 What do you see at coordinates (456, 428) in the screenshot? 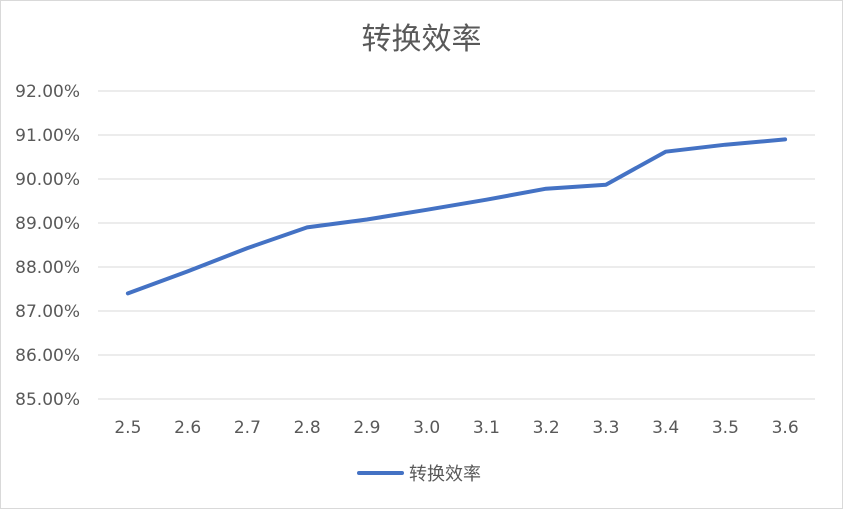
I see `x-axis-labels: 2.5 2.6 2.7 2.8 2.9 3.0 3.1 3.2 3.3 3.4 3.5 3.6` at bounding box center [456, 428].